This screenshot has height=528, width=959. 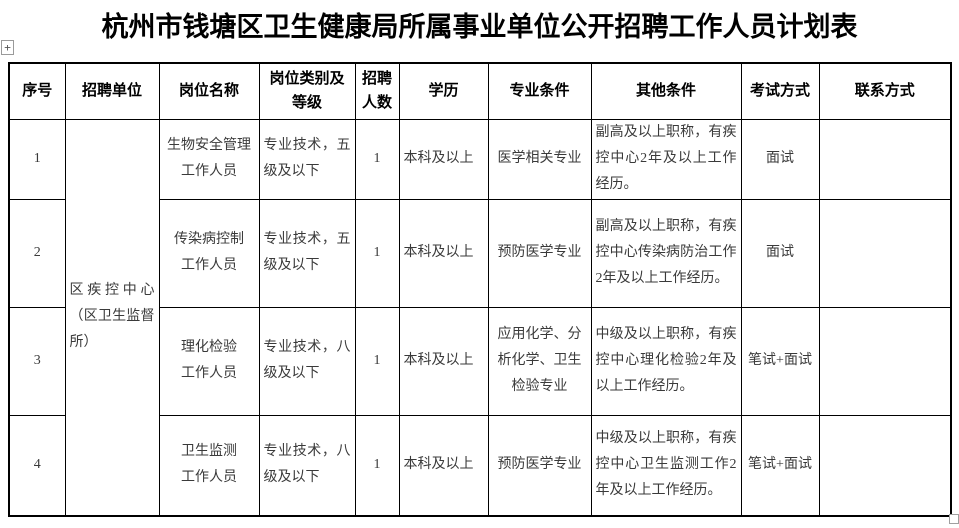 I want to click on cell-index: 4, so click(x=37, y=465).